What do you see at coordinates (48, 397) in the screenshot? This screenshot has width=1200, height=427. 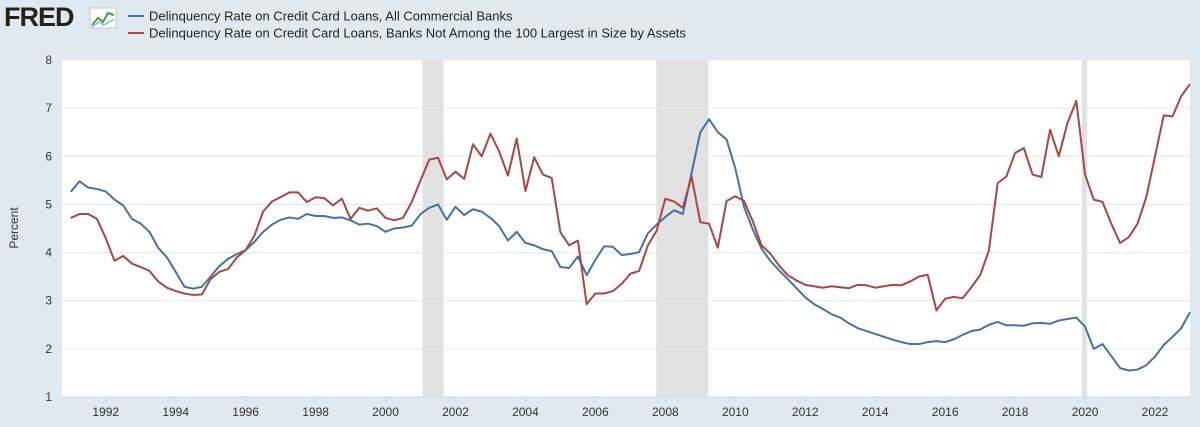 I see `y-tick-label: 1` at bounding box center [48, 397].